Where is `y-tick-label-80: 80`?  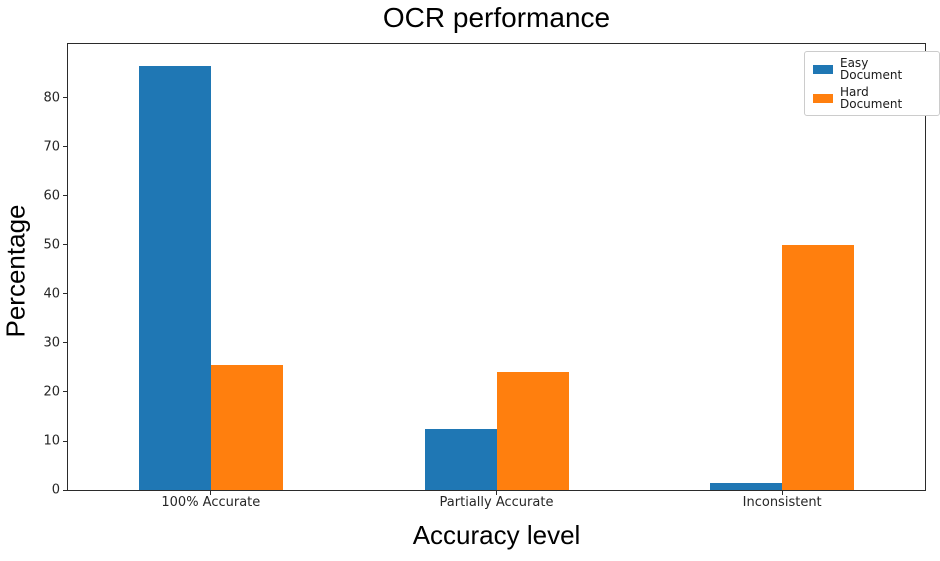 y-tick-label-80: 80 is located at coordinates (51, 98).